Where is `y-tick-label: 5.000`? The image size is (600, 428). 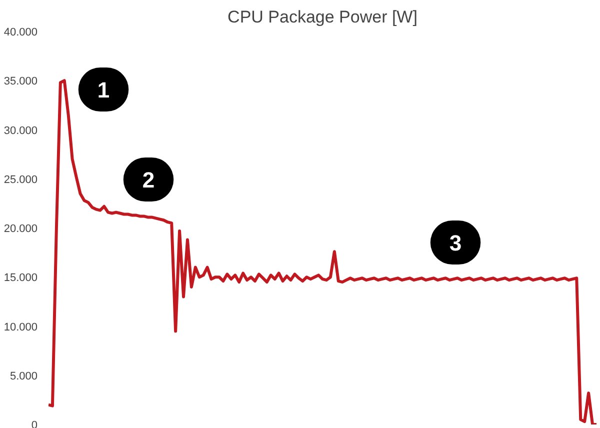
y-tick-label: 5.000 is located at coordinates (24, 376).